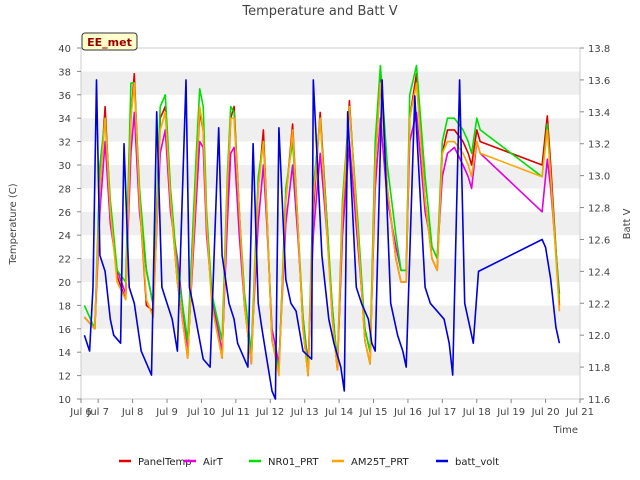  I want to click on chart-title: Temperature and Batt V, so click(319, 11).